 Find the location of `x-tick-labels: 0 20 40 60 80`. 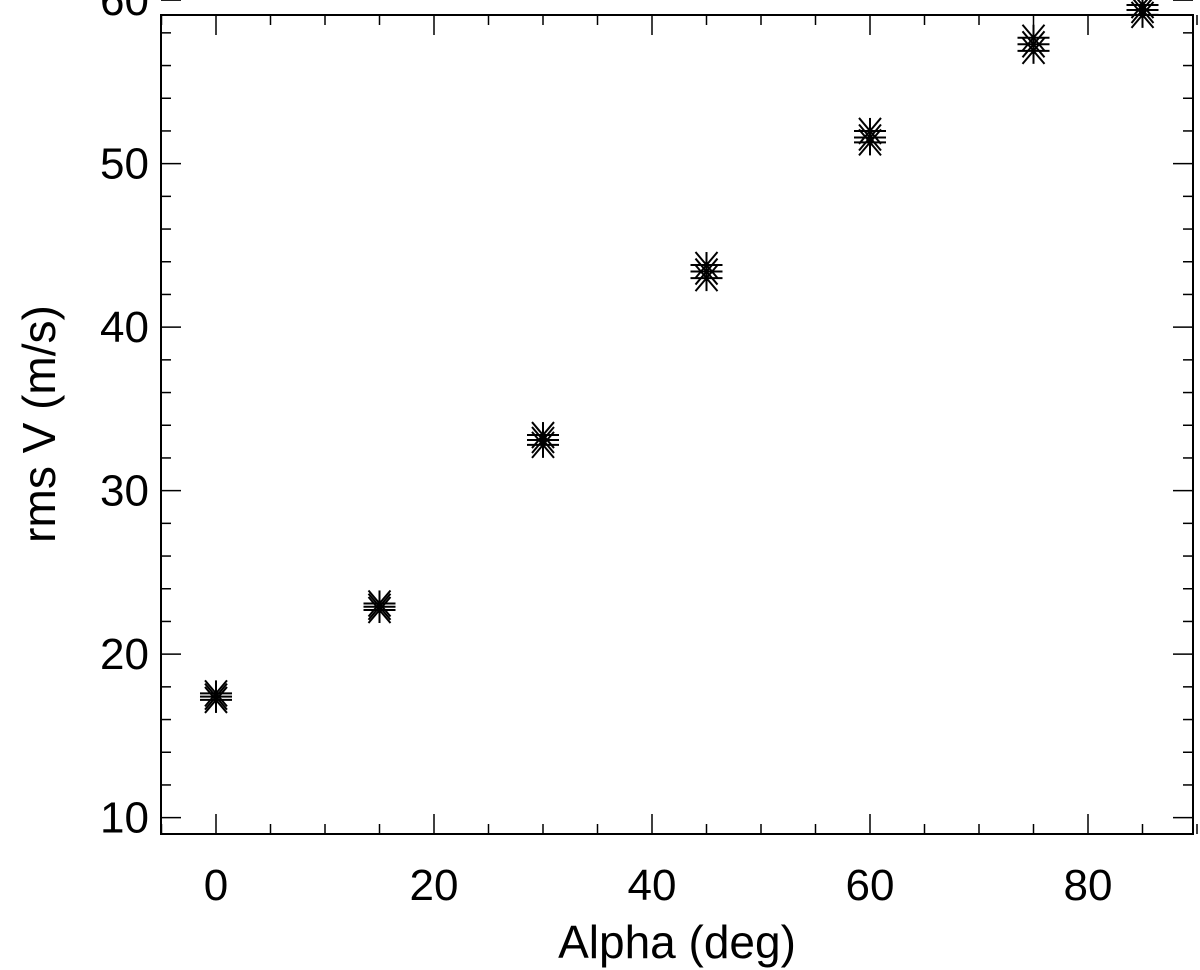

x-tick-labels: 0 20 40 60 80 is located at coordinates (658, 885).